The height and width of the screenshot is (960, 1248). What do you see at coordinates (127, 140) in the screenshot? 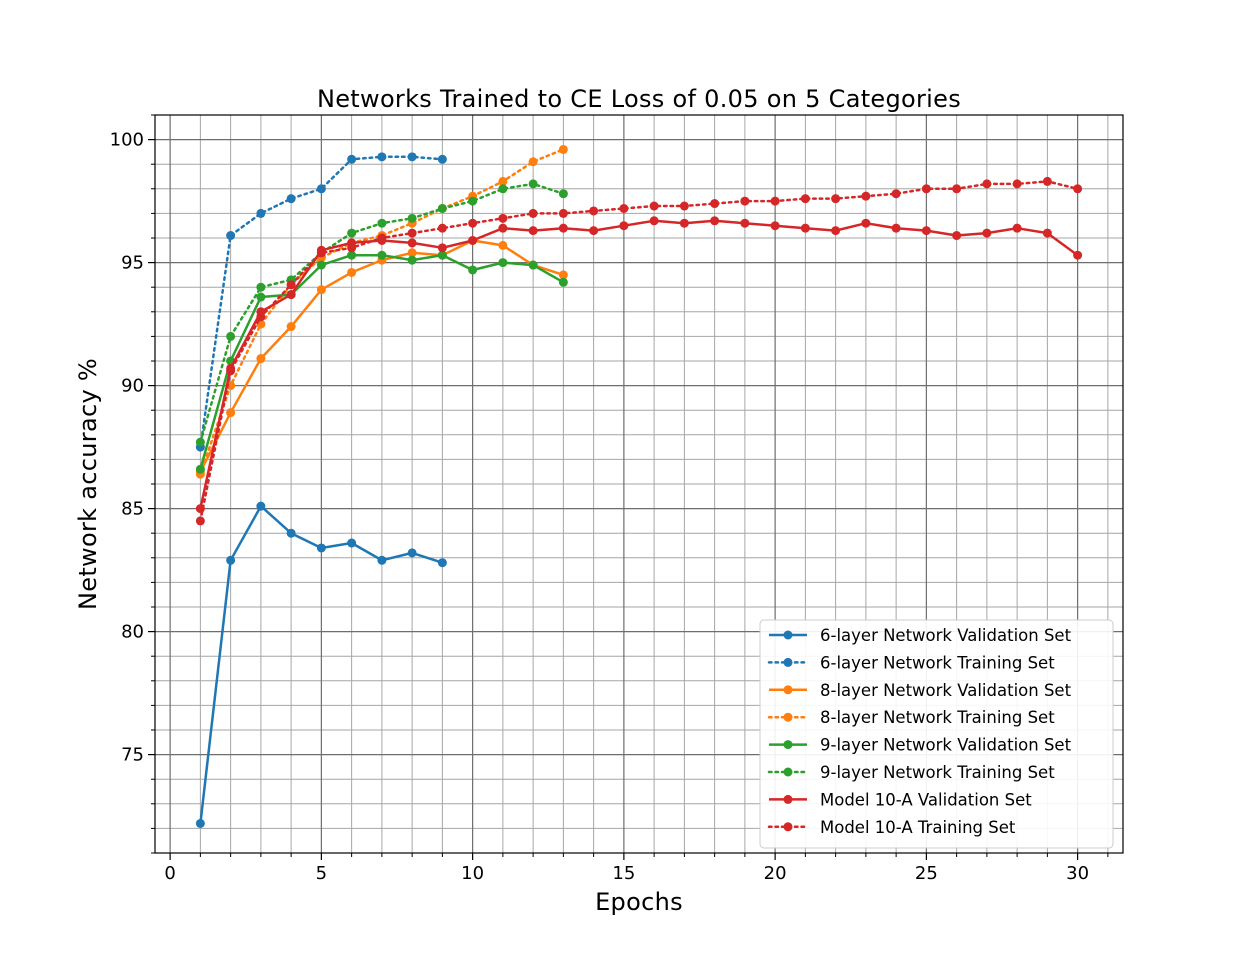
I see `y-tick-label: 100` at bounding box center [127, 140].